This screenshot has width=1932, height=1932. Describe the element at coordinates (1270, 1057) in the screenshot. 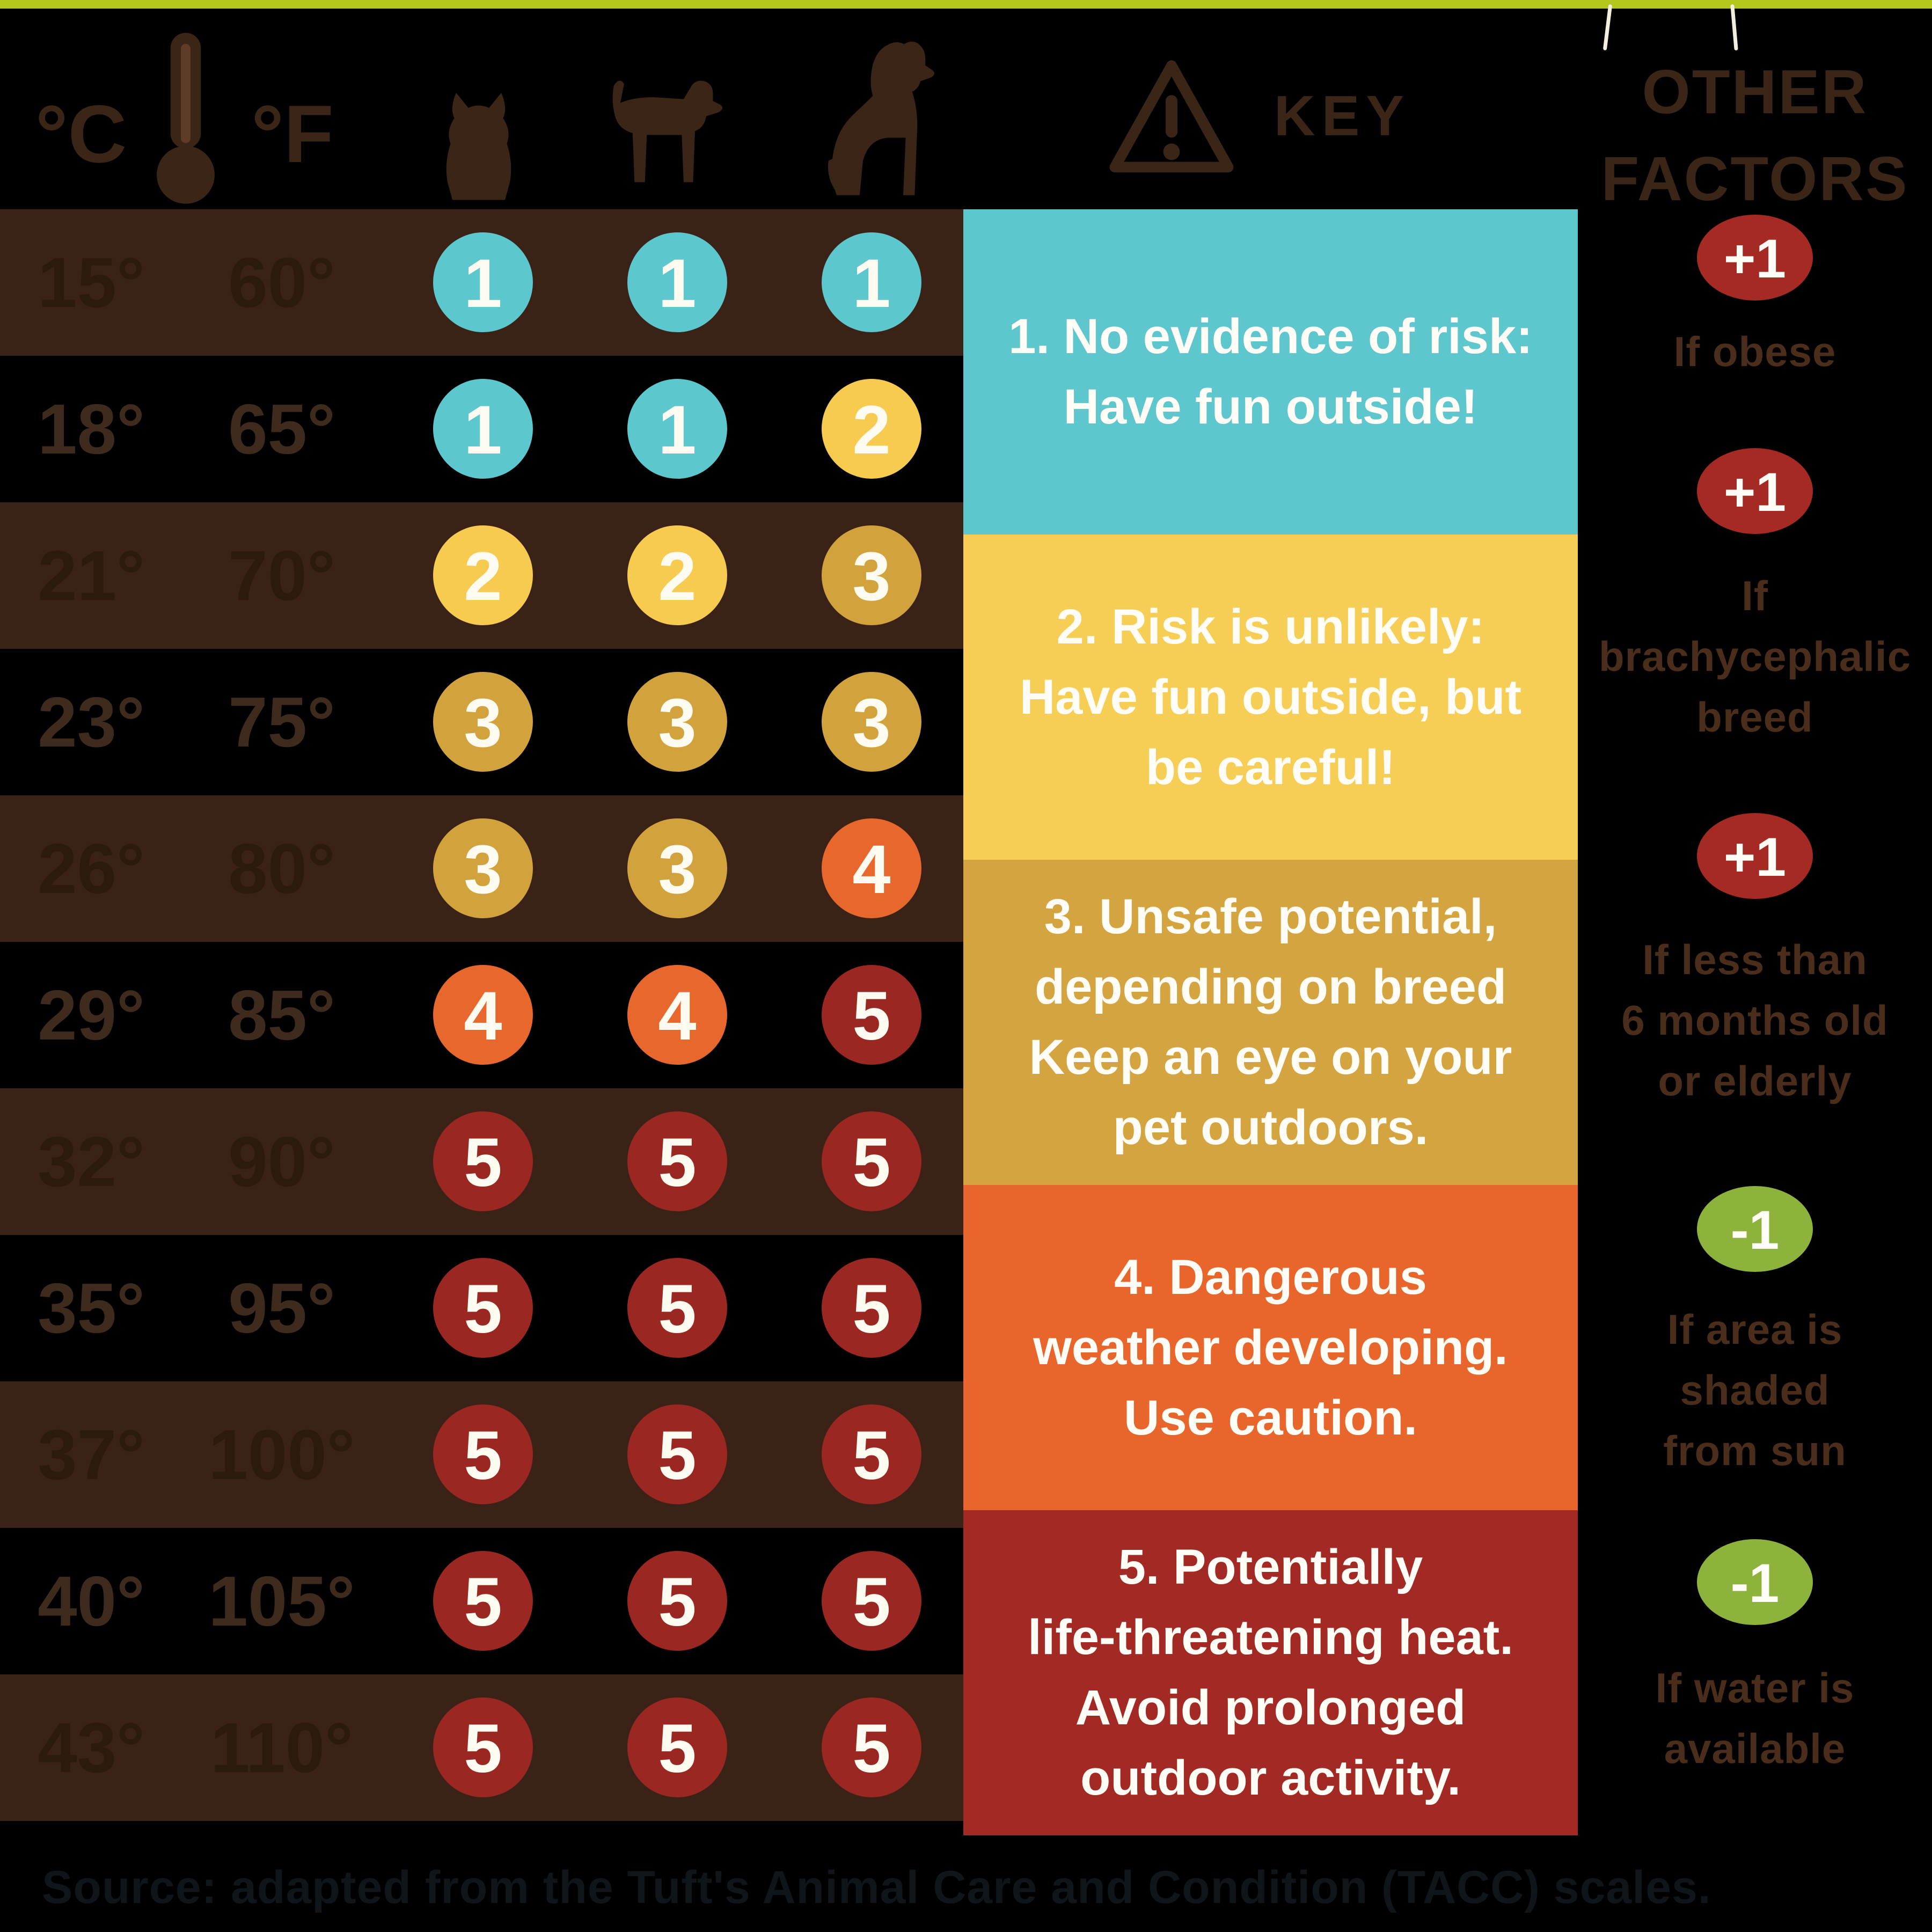

I see `key-section-text-line: Keep an eye on your` at that location.